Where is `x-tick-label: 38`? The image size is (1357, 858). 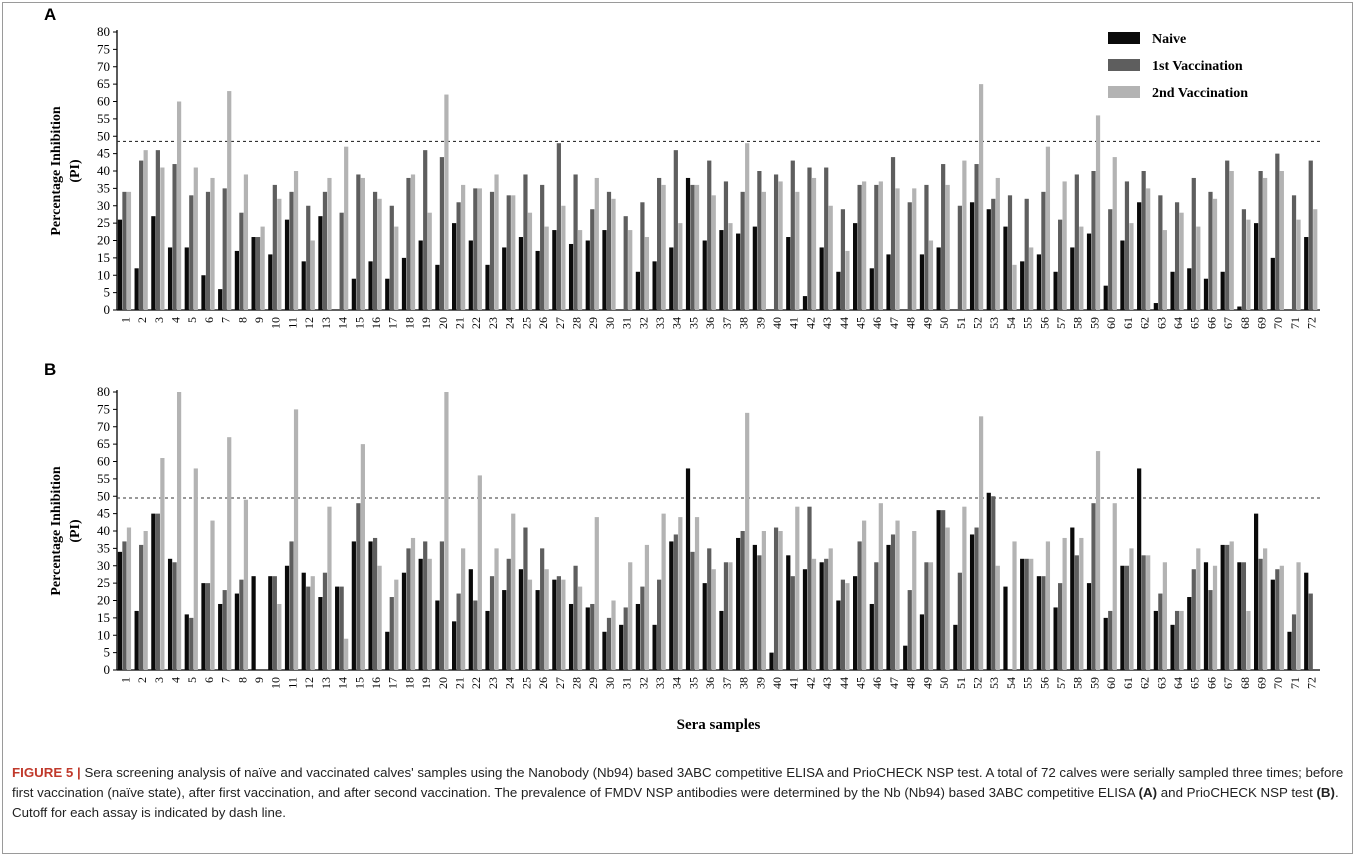
x-tick-label: 38 is located at coordinates (744, 683).